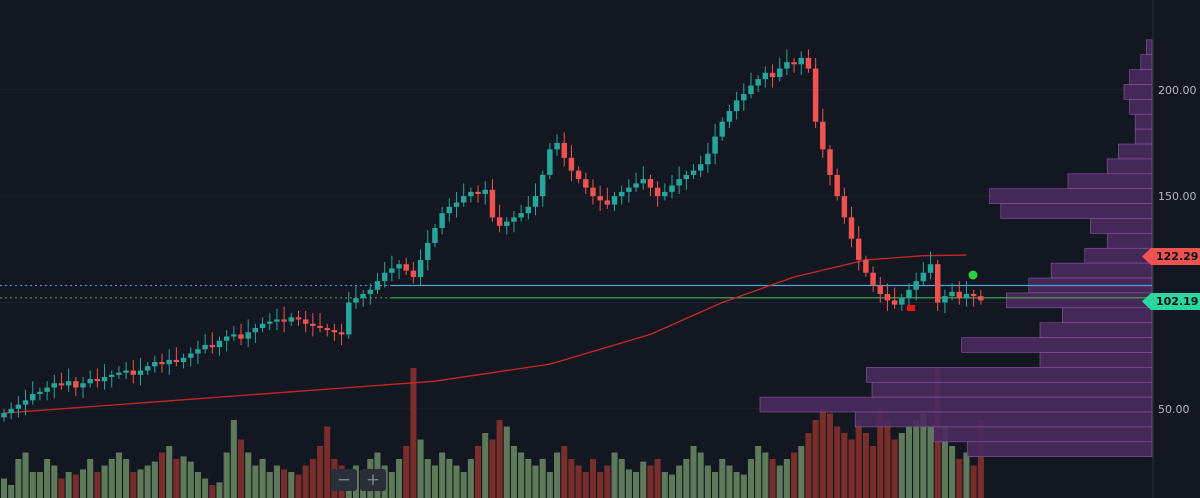 This screenshot has height=498, width=1200. Describe the element at coordinates (373, 480) in the screenshot. I see `zoom-in-button: +` at that location.